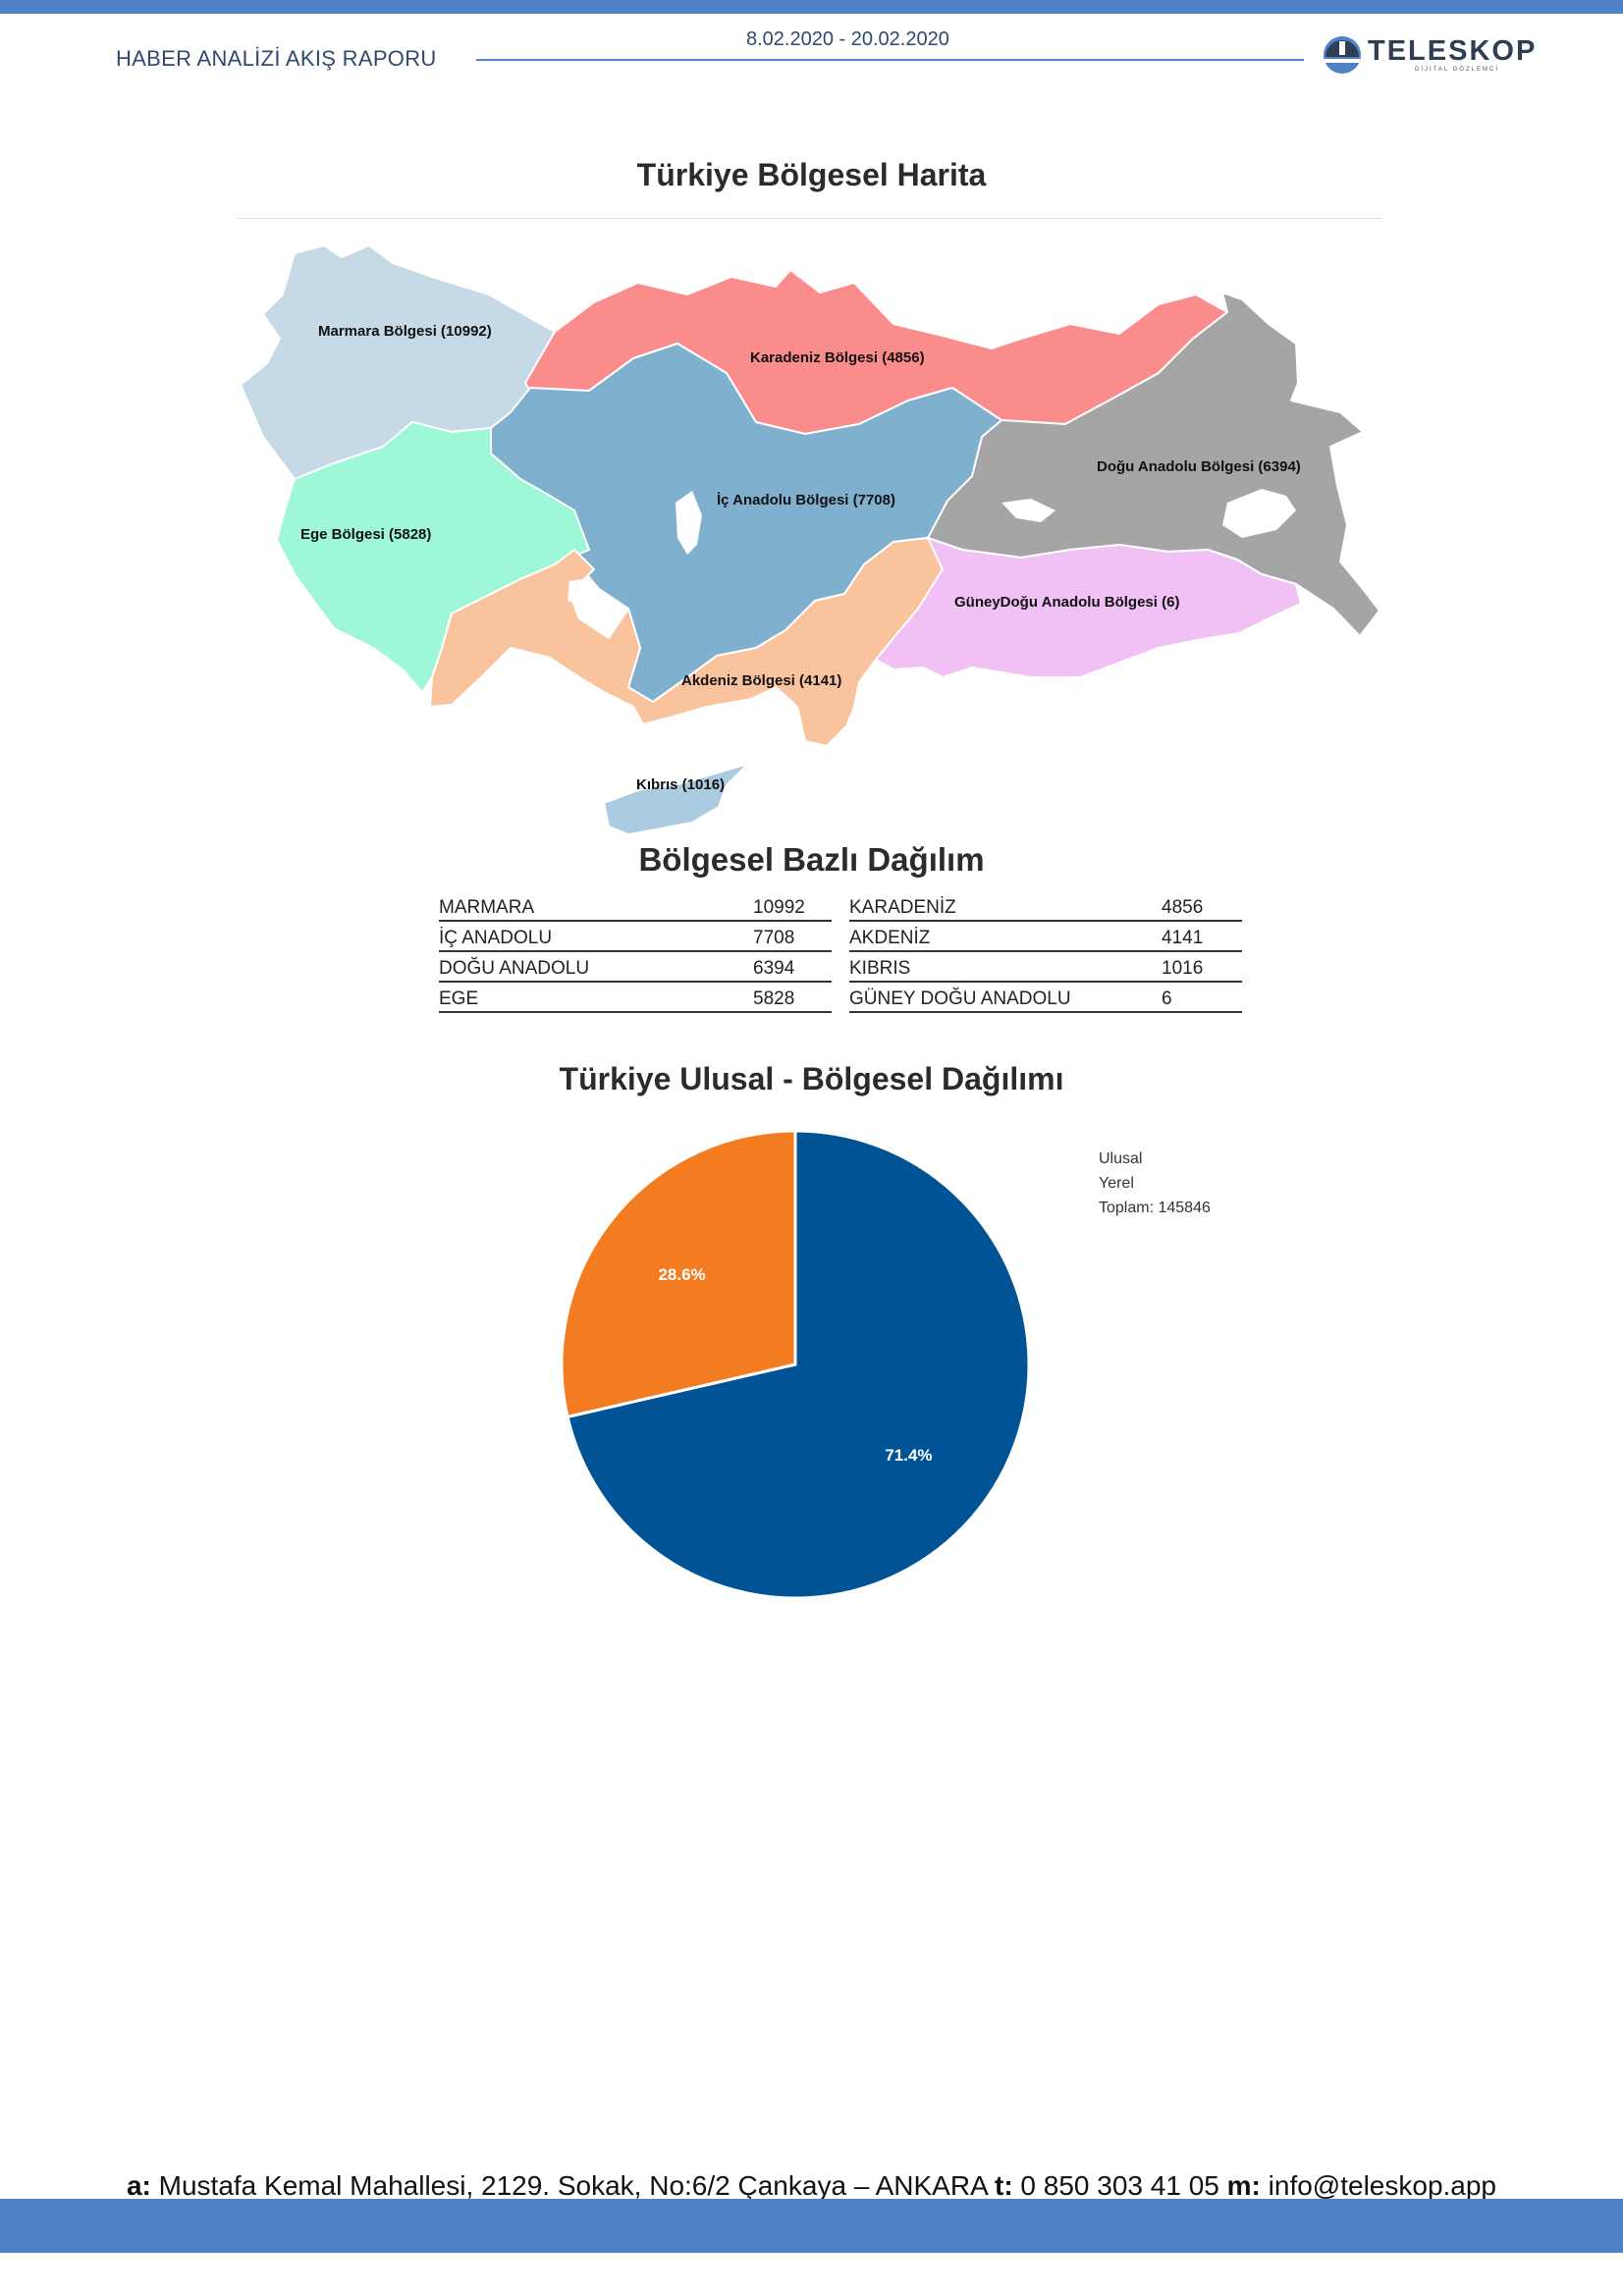  I want to click on table-row: AKDENİZ 4141, so click(1045, 938).